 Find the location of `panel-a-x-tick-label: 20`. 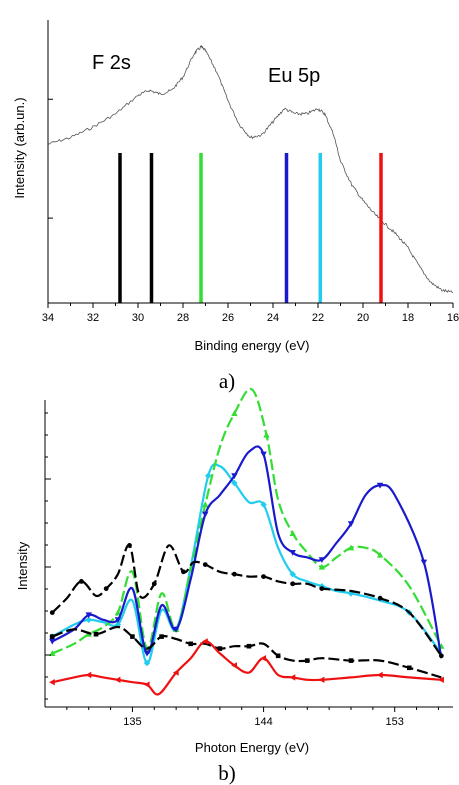

panel-a-x-tick-label: 20 is located at coordinates (363, 318).